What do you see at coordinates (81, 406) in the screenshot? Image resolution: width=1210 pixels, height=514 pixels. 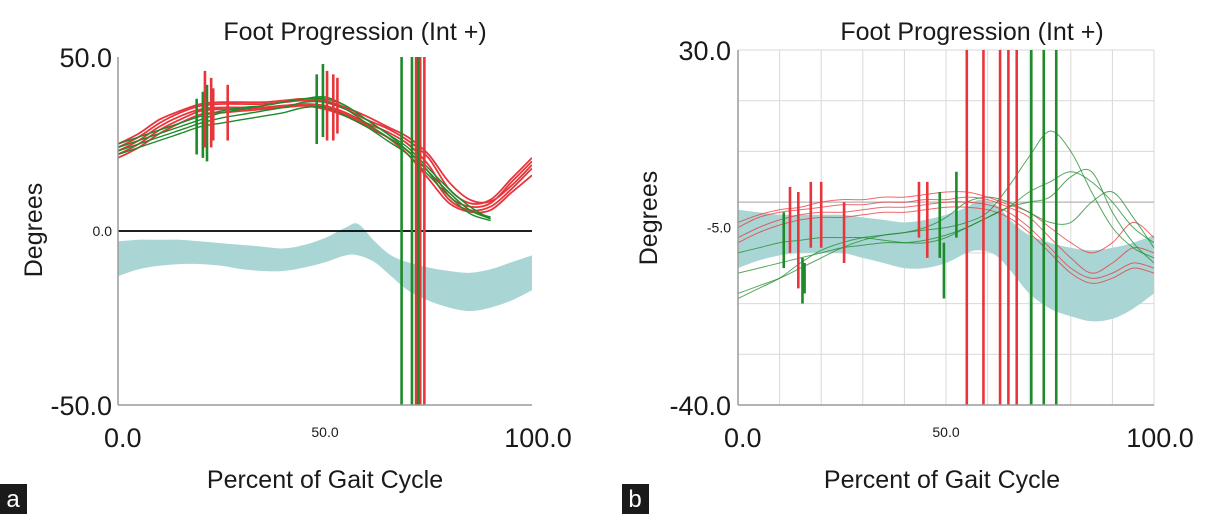 I see `panel-a-y-tick-label: -50.0` at bounding box center [81, 406].